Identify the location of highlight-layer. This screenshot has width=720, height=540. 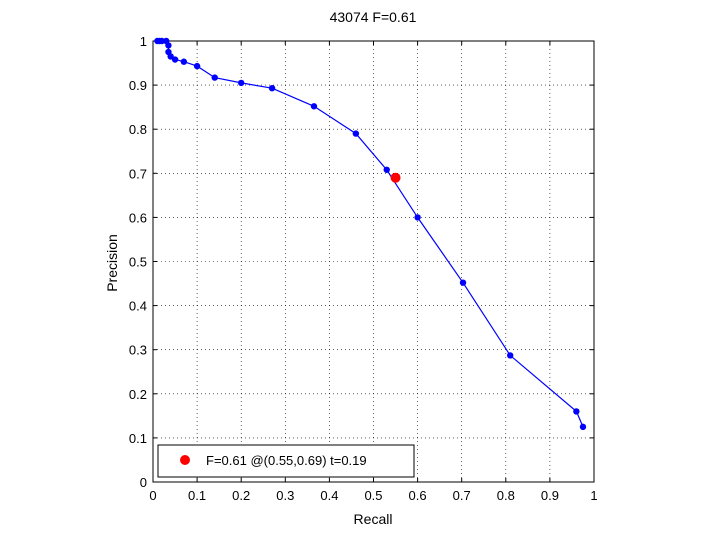
(395, 177).